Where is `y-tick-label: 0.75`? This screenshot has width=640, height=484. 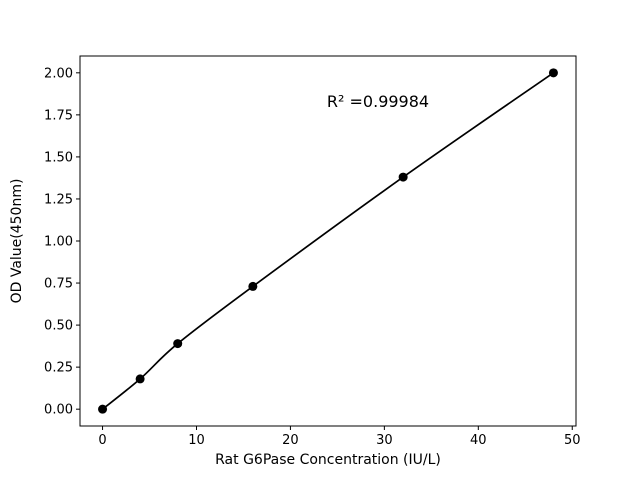 y-tick-label: 0.75 is located at coordinates (58, 284).